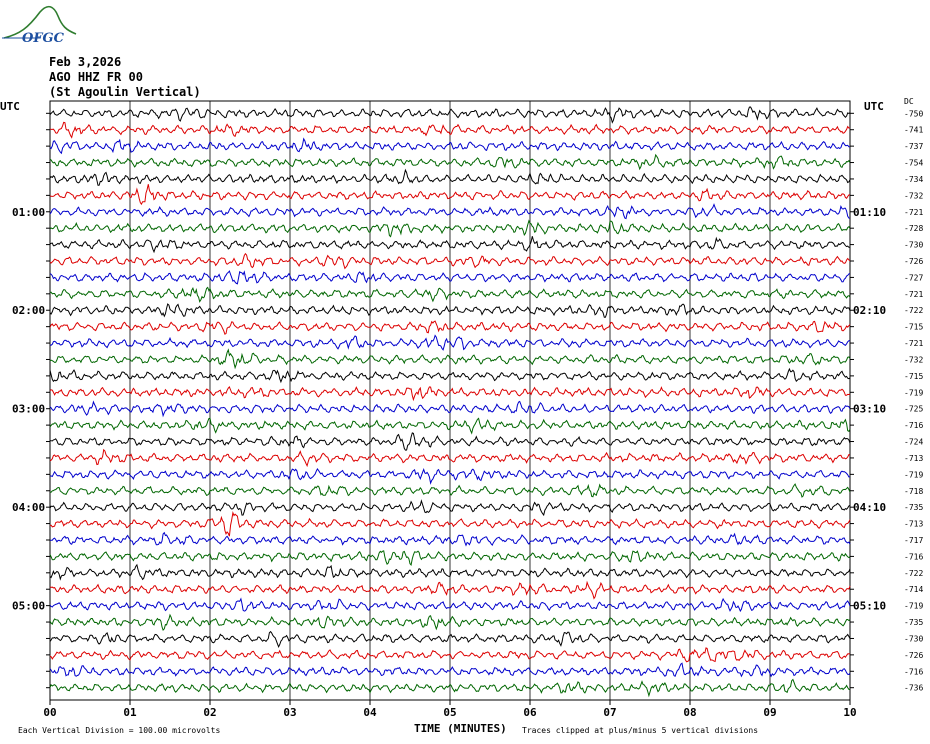 The width and height of the screenshot is (930, 744). What do you see at coordinates (913, 130) in the screenshot?
I see `dc-offset-label: -741` at bounding box center [913, 130].